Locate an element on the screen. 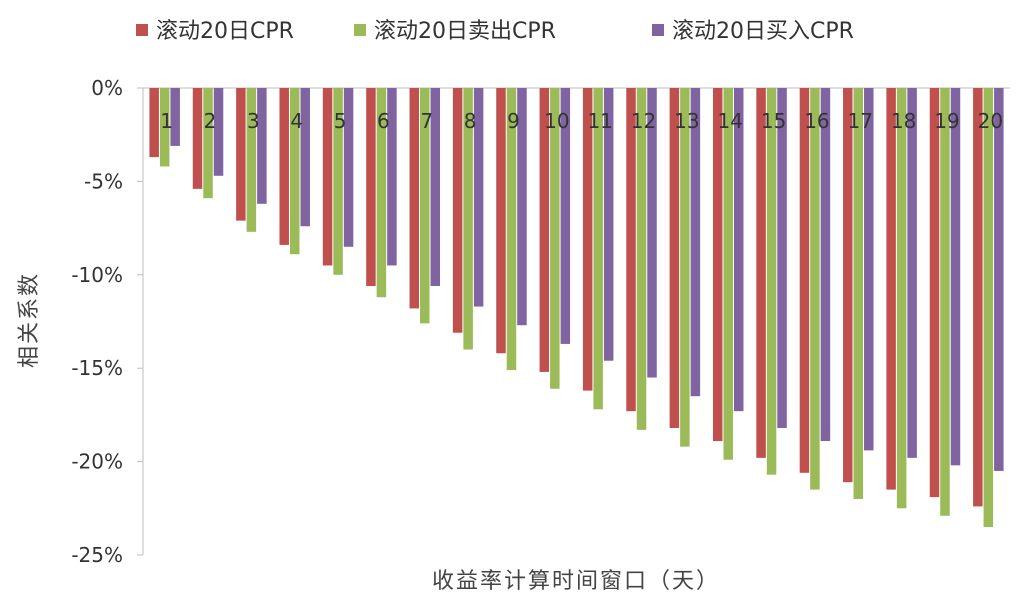 The image size is (1023, 606). x-category-label: 10 is located at coordinates (556, 121).